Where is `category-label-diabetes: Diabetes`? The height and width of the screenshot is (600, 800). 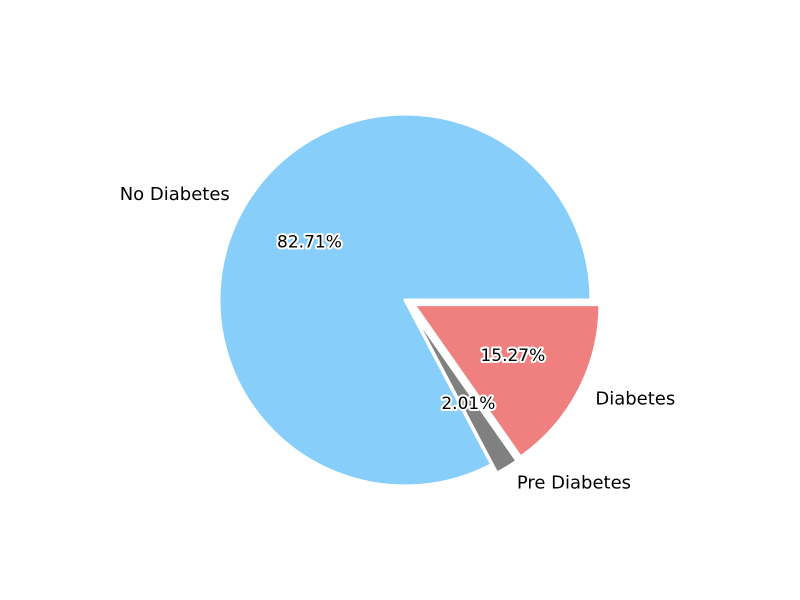
category-label-diabetes: Diabetes is located at coordinates (635, 399).